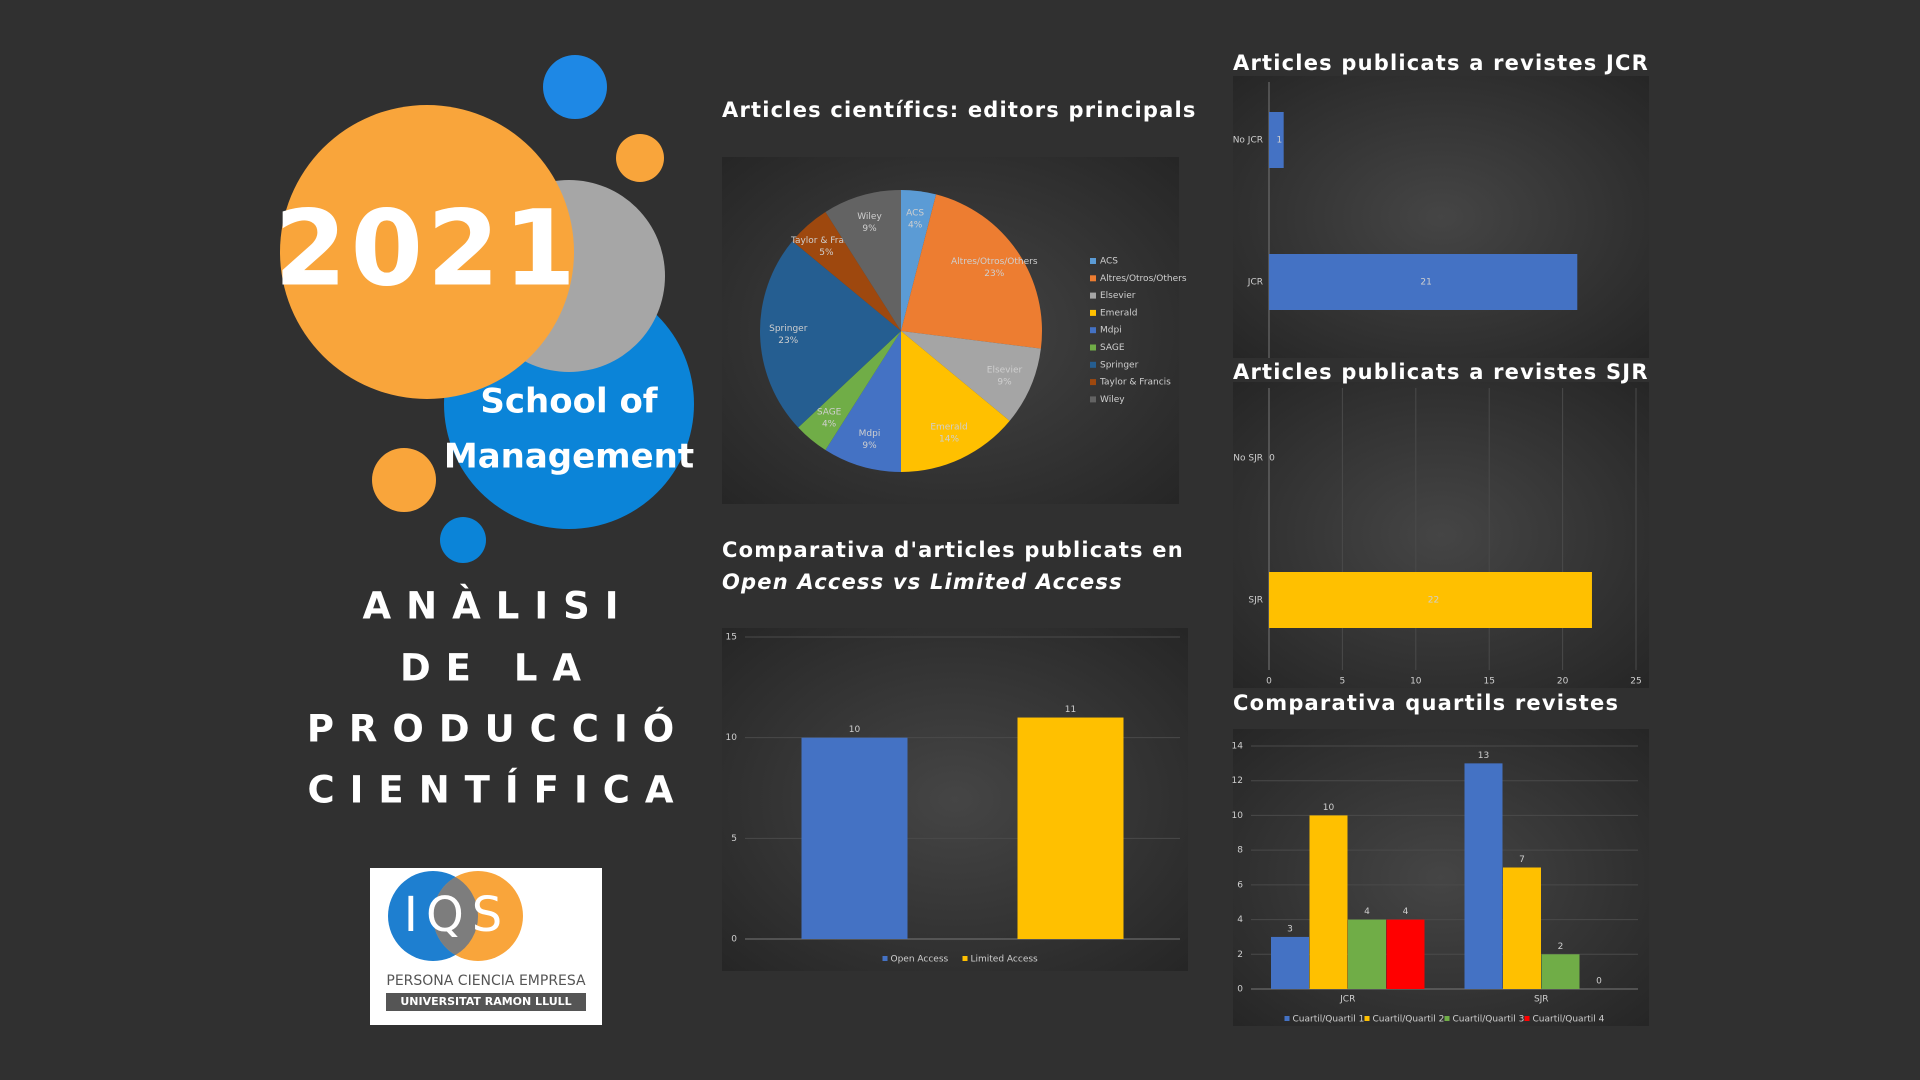 The width and height of the screenshot is (1920, 1080). What do you see at coordinates (731, 638) in the screenshot?
I see `y-tick-label: 15` at bounding box center [731, 638].